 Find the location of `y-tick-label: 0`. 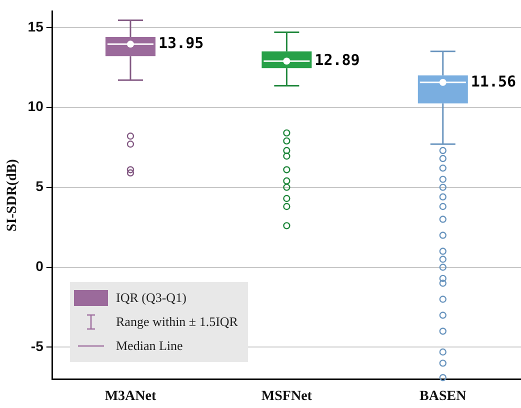

y-tick-label: 0 is located at coordinates (40, 266).